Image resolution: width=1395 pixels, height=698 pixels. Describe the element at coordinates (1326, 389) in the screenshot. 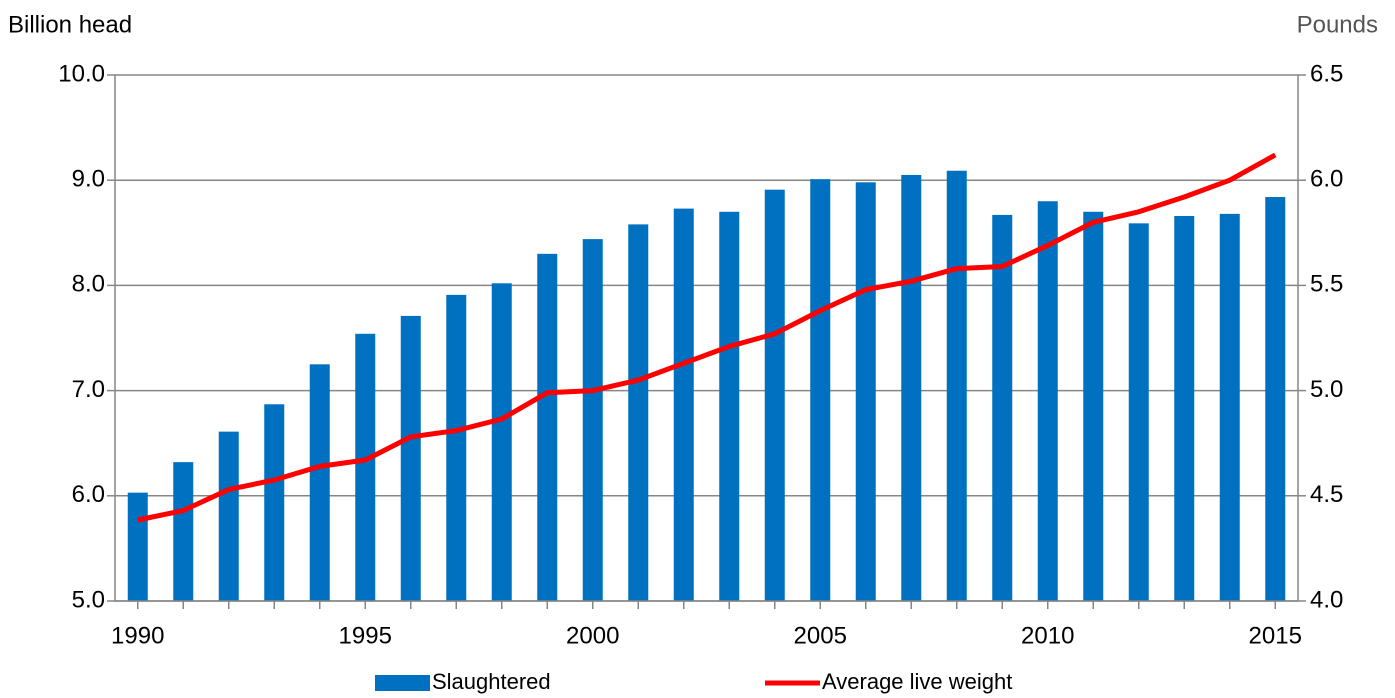

I see `y2-tick-label: 5.0` at that location.